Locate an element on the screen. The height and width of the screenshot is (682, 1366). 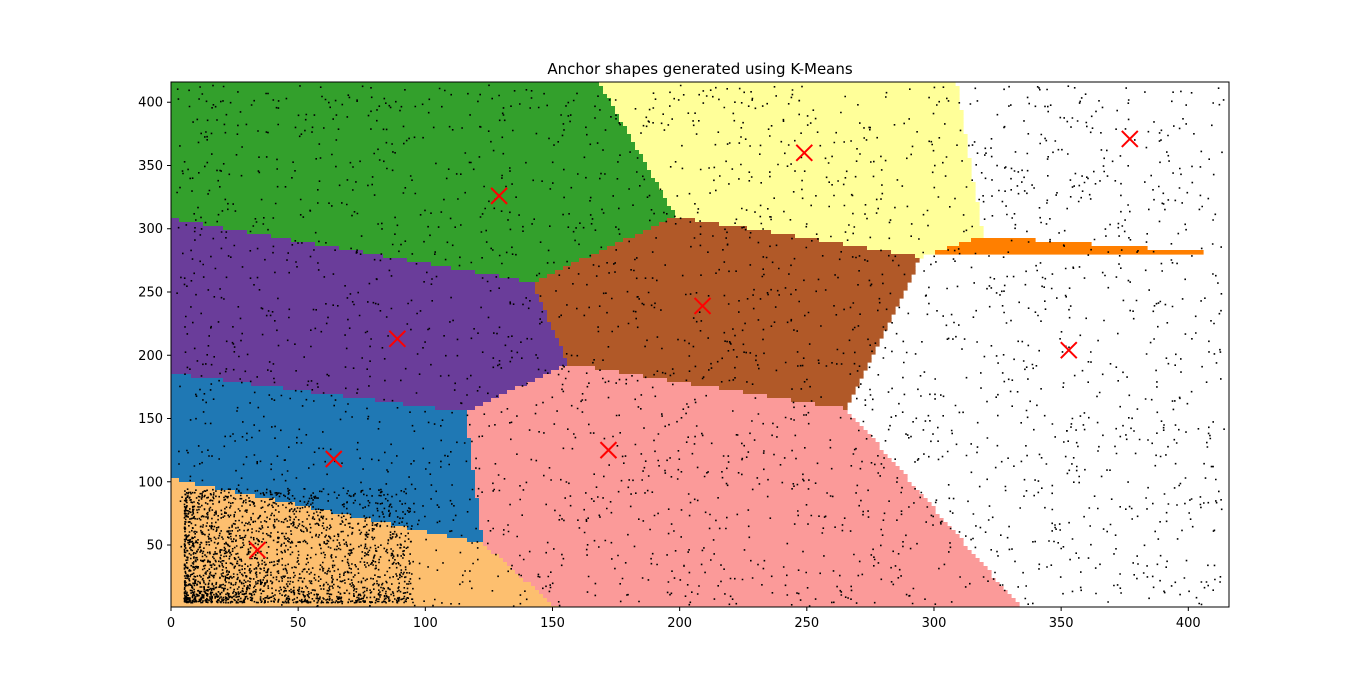
y-tick-label: 50 is located at coordinates (154, 546).